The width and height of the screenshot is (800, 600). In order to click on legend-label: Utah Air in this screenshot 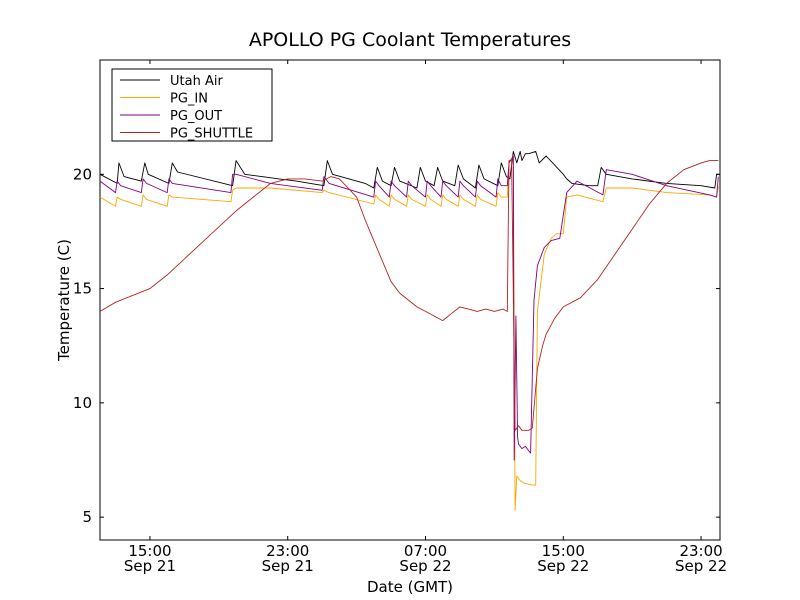, I will do `click(196, 81)`.